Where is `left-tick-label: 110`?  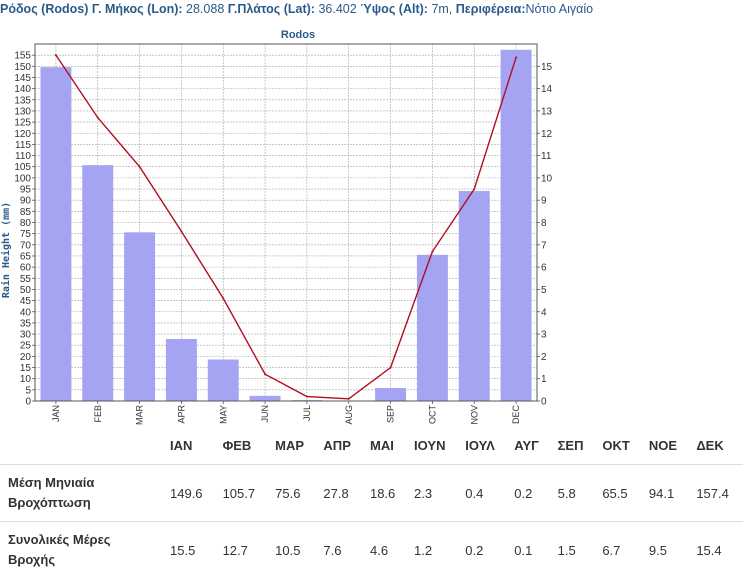
left-tick-label: 110 is located at coordinates (23, 156).